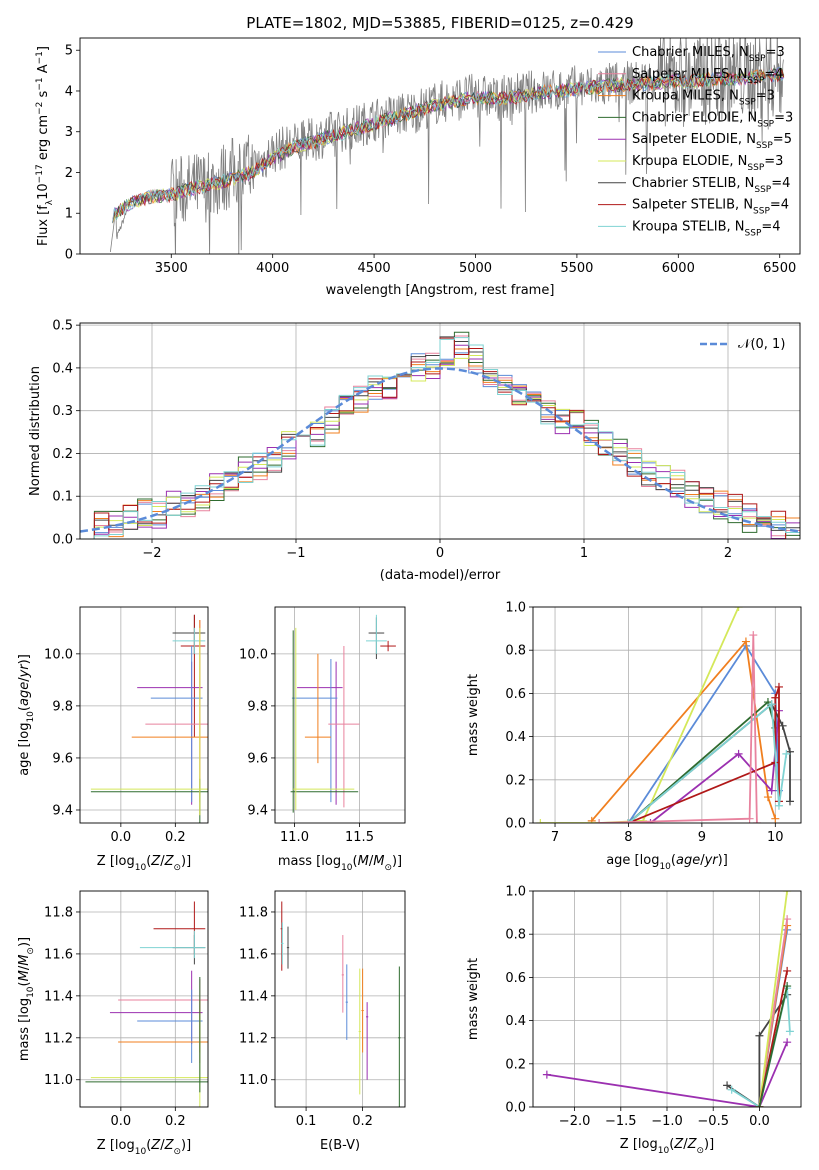 The width and height of the screenshot is (819, 1170). What do you see at coordinates (584, 553) in the screenshot?
I see `x-tick-label: 1` at bounding box center [584, 553].